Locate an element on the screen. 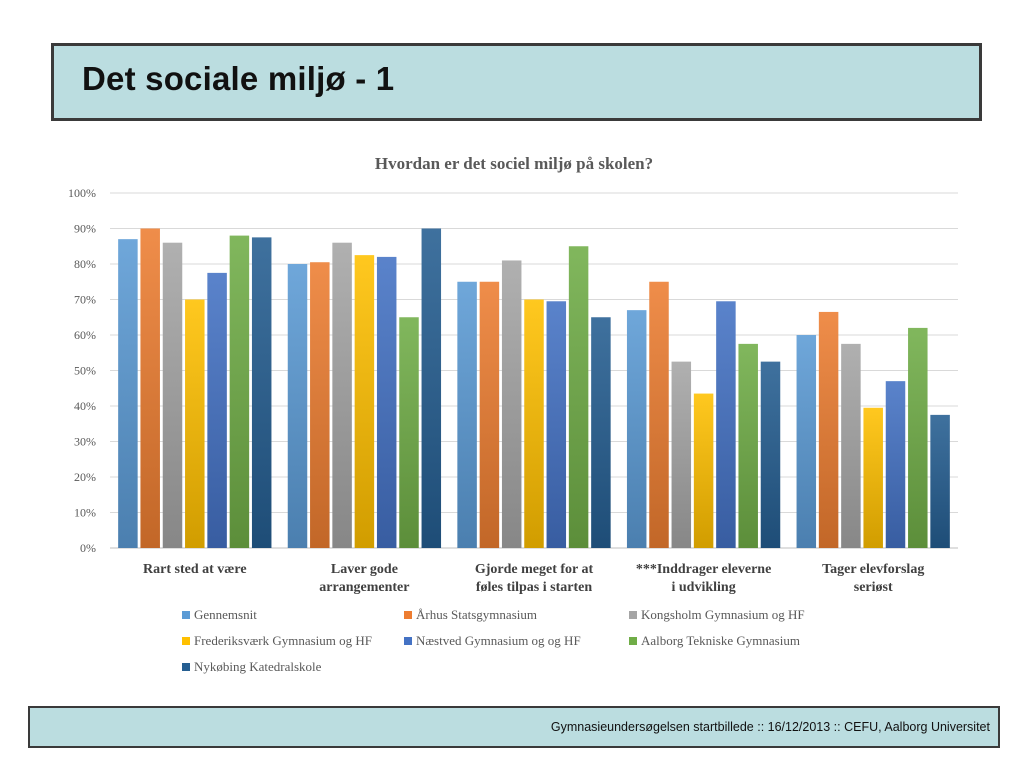 This screenshot has height=768, width=1024. y-tick-label: 80% is located at coordinates (85, 264).